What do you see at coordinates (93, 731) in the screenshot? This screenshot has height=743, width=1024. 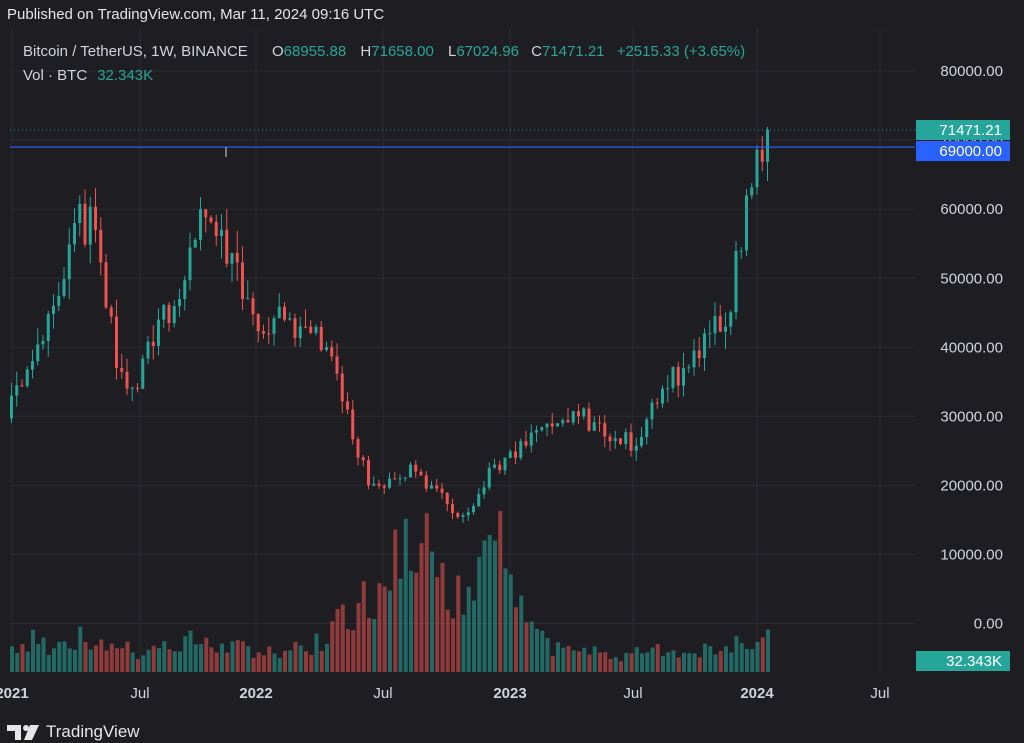 I see `brand-name: TradingView` at bounding box center [93, 731].